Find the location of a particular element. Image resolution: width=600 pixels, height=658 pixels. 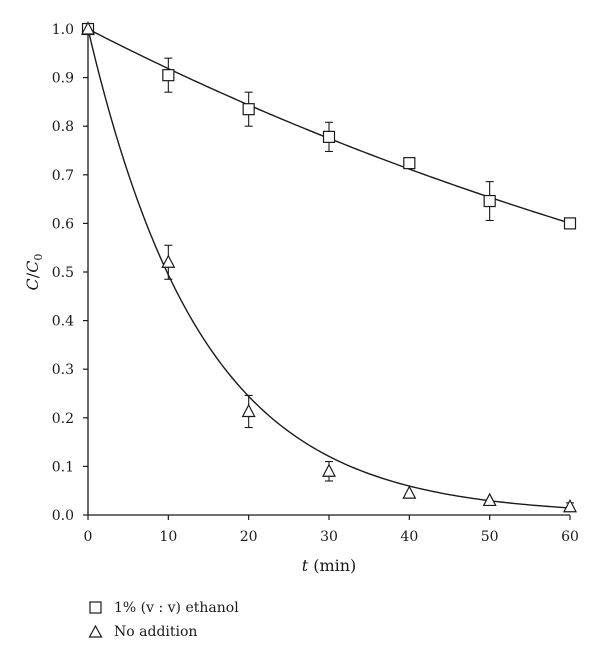

x-tick-label: 20 is located at coordinates (249, 537).